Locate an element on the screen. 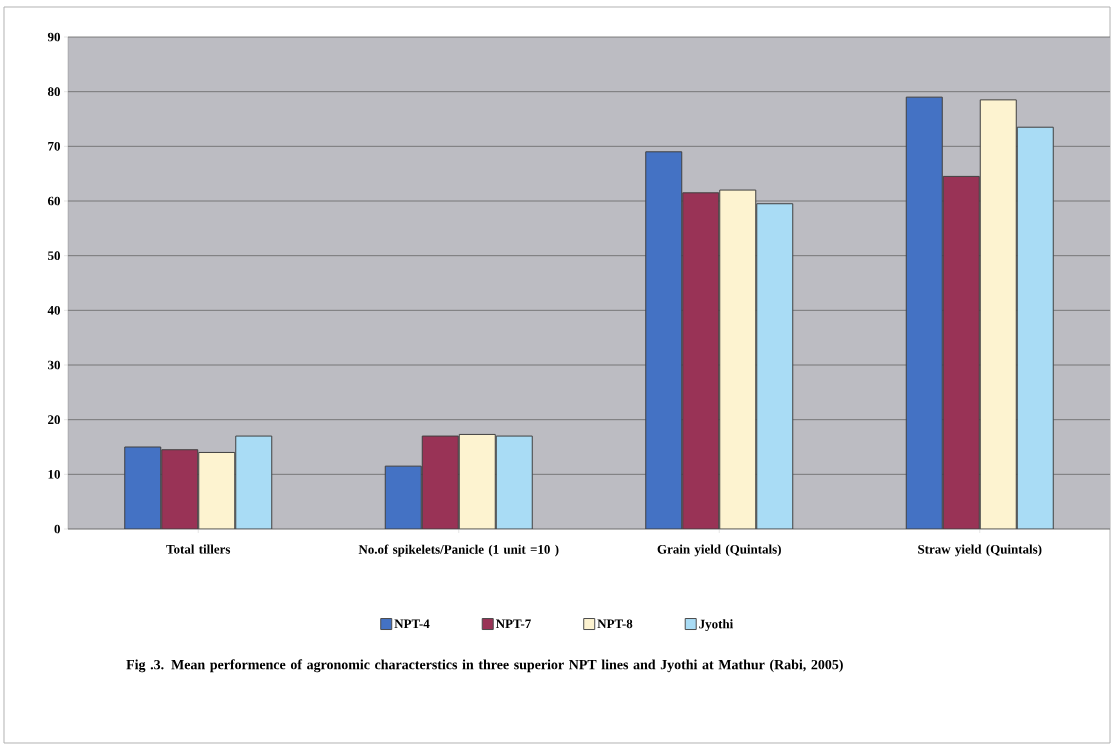 This screenshot has width=1114, height=747. legend-label: NPT-4 is located at coordinates (412, 624).